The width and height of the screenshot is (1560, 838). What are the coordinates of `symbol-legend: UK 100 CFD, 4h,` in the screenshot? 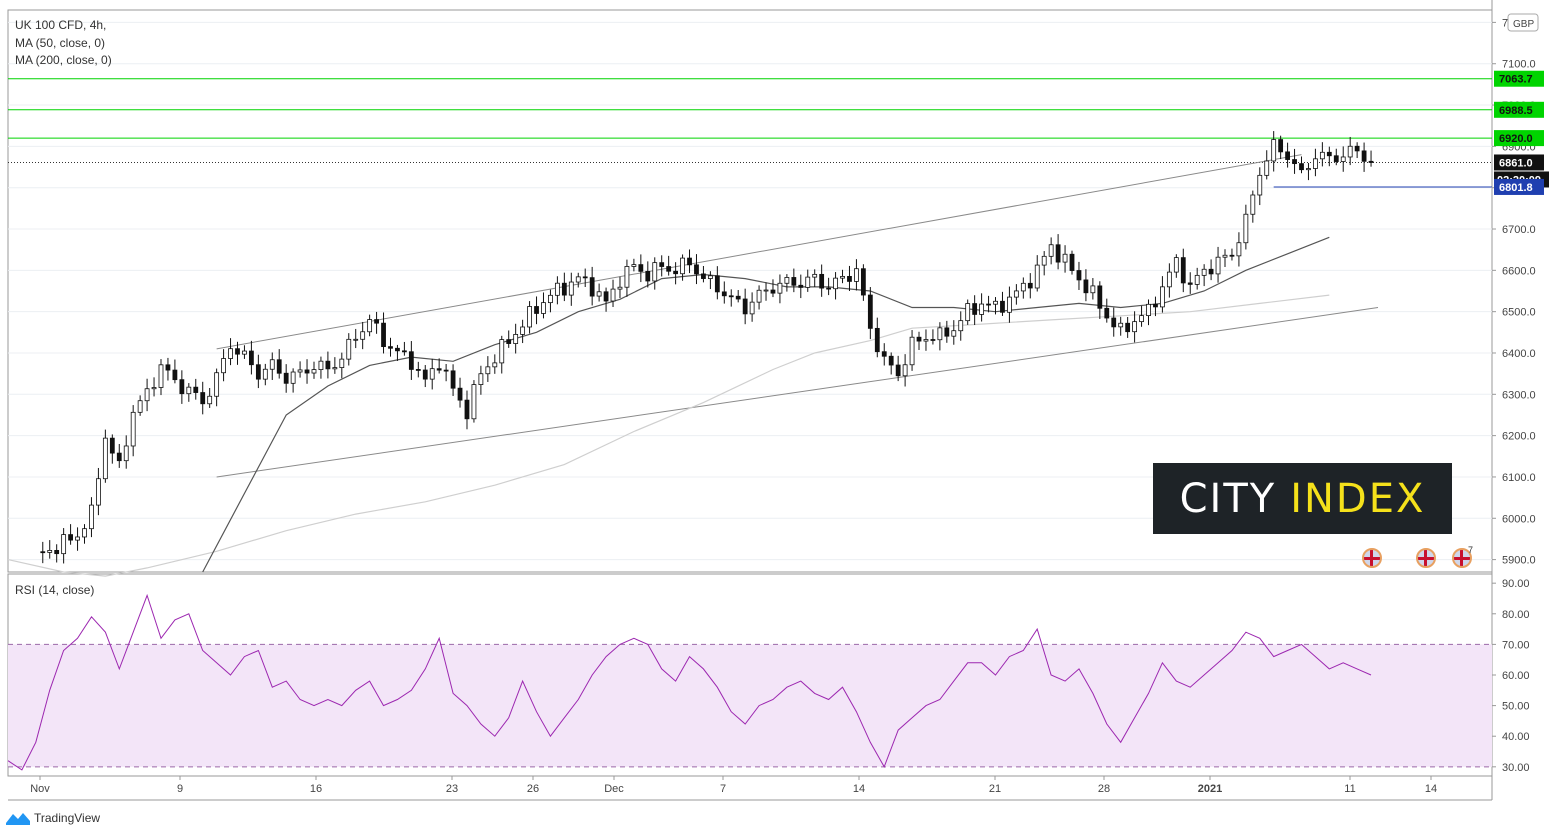 It's located at (61, 25).